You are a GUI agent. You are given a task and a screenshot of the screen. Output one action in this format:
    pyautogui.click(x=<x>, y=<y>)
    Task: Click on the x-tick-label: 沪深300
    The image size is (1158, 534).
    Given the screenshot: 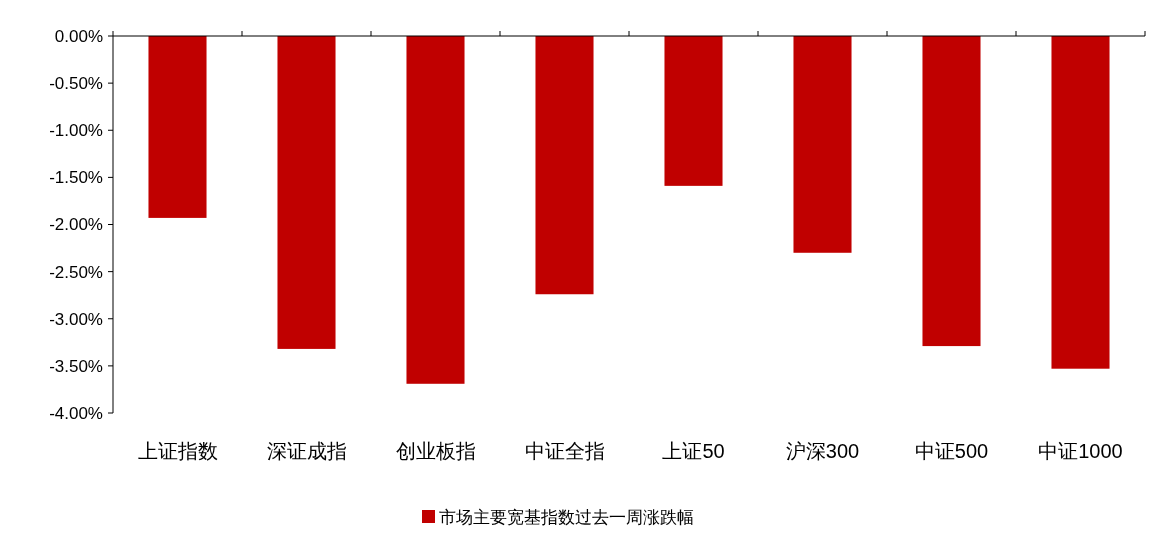 What is the action you would take?
    pyautogui.click(x=822, y=451)
    